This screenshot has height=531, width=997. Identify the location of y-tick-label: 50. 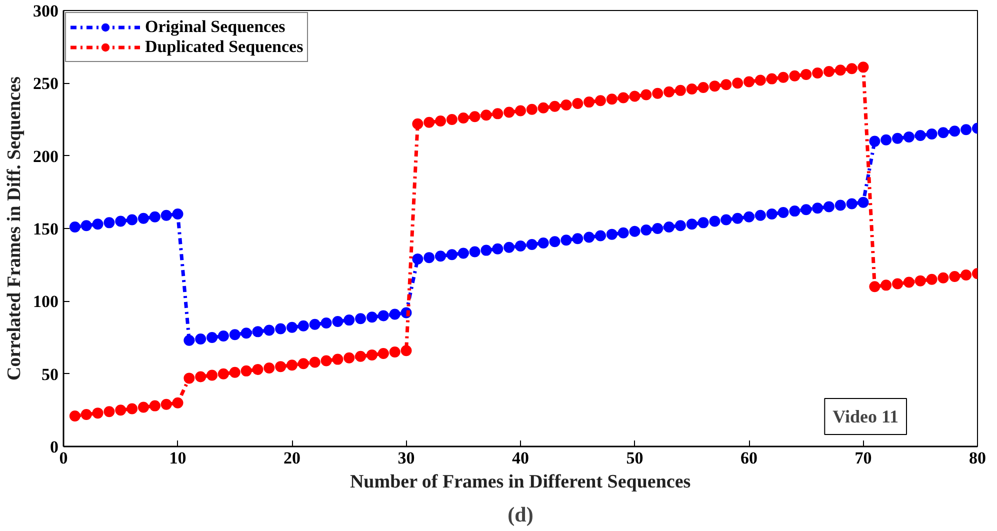
(50, 374).